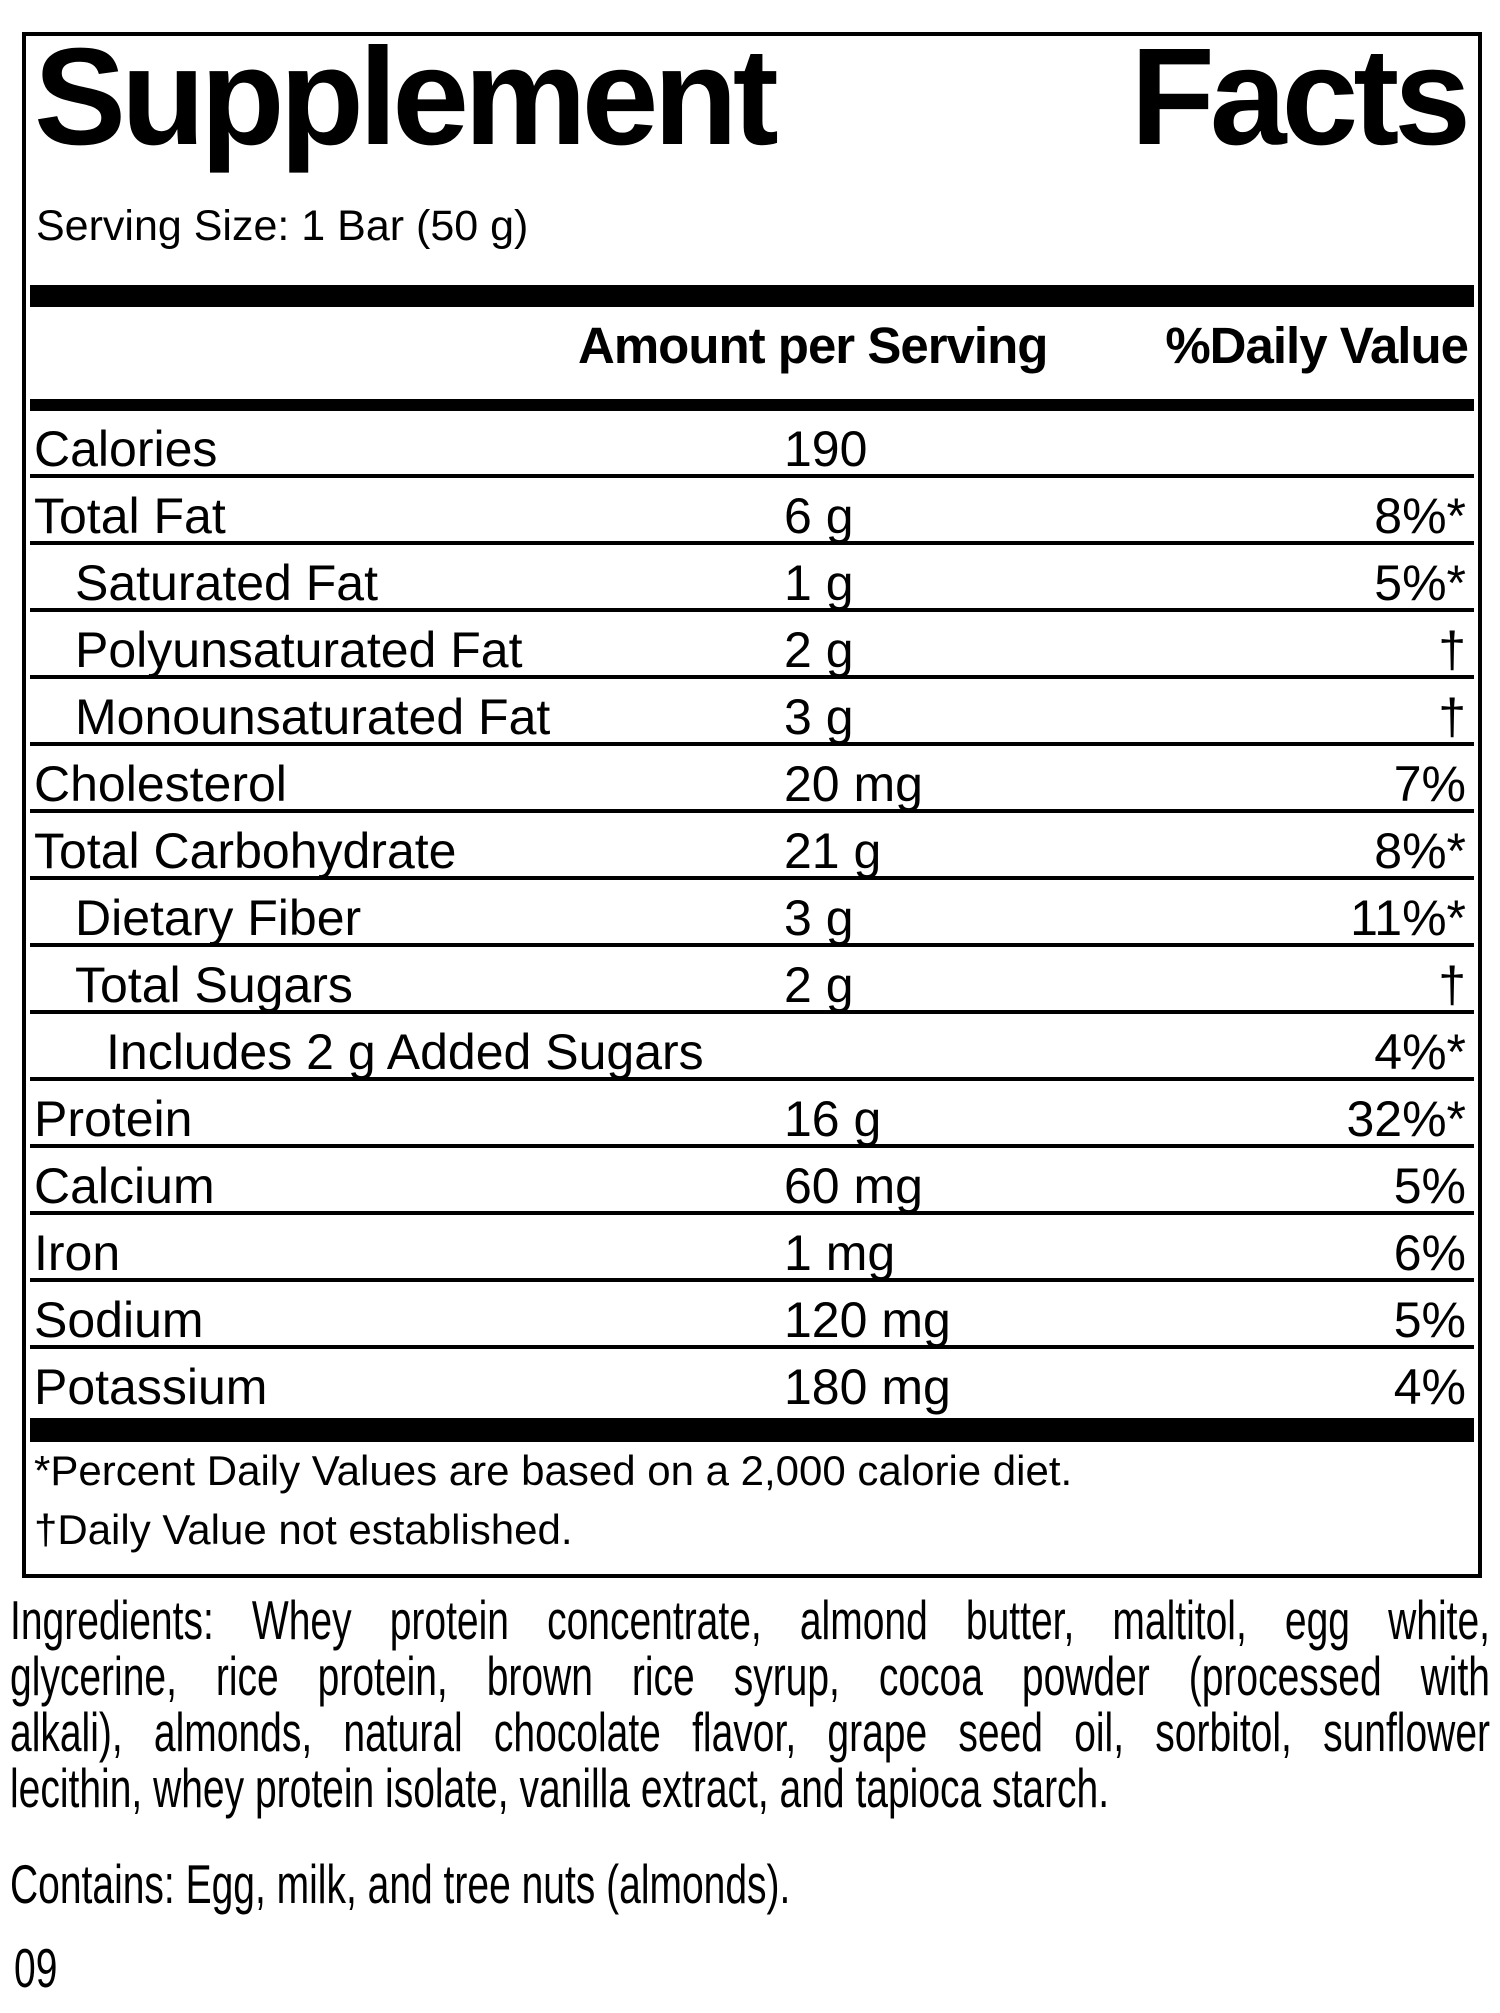  Describe the element at coordinates (226, 583) in the screenshot. I see `nutrient-name: Saturated Fat` at that location.